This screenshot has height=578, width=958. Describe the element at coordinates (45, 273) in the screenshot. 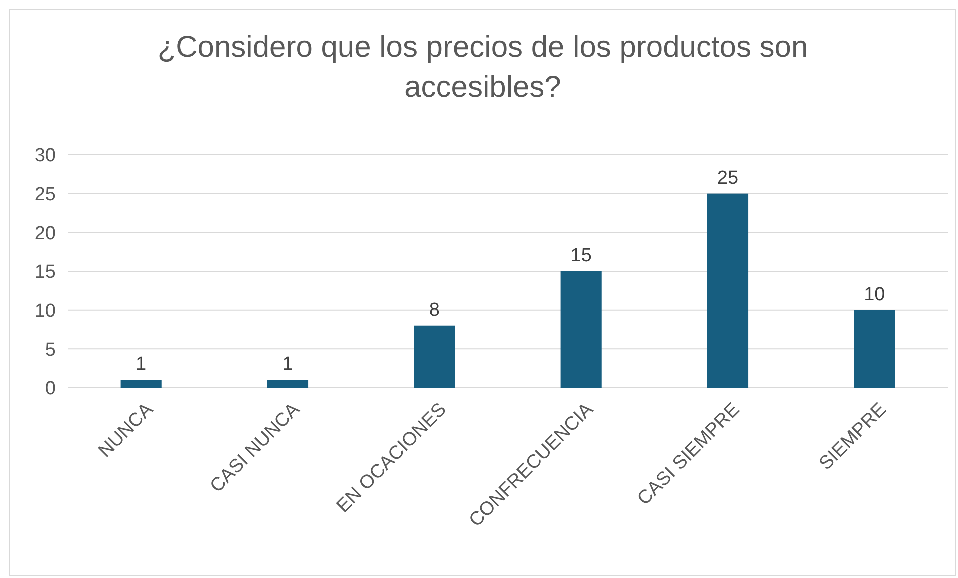

I see `y-tick-label: 15` at that location.